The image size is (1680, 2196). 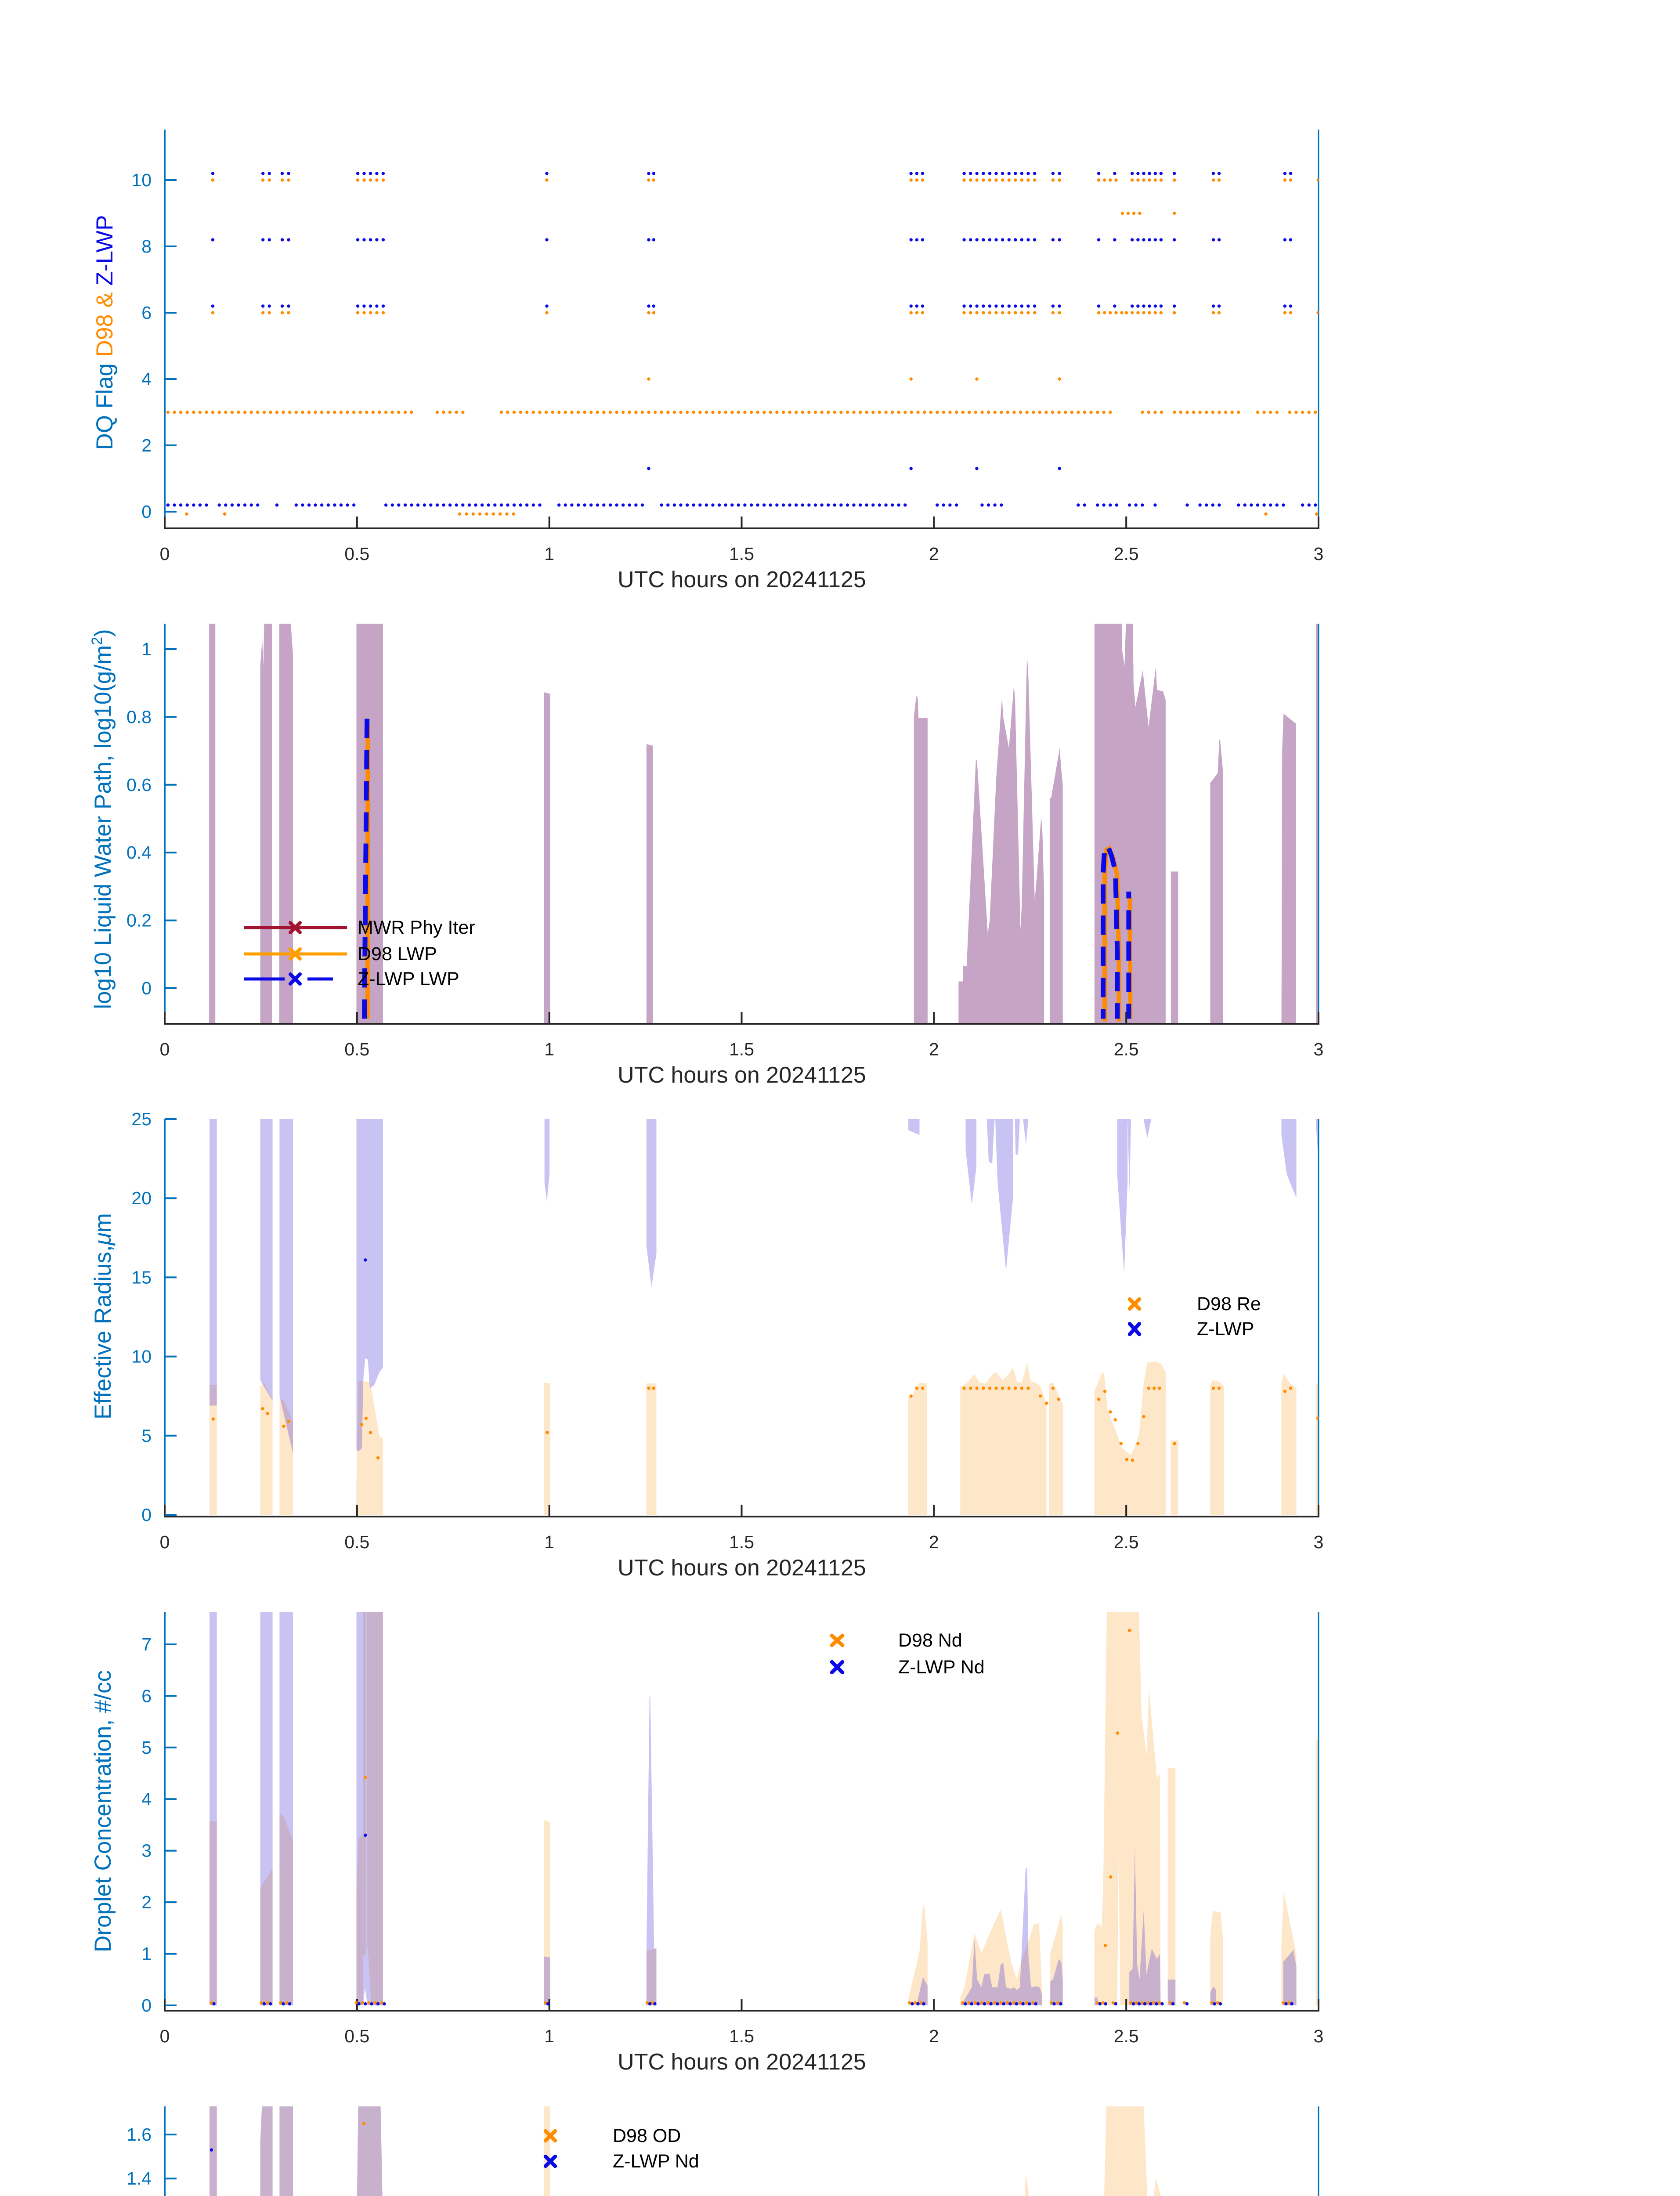 I want to click on svg-text: 0.6, so click(x=139, y=785).